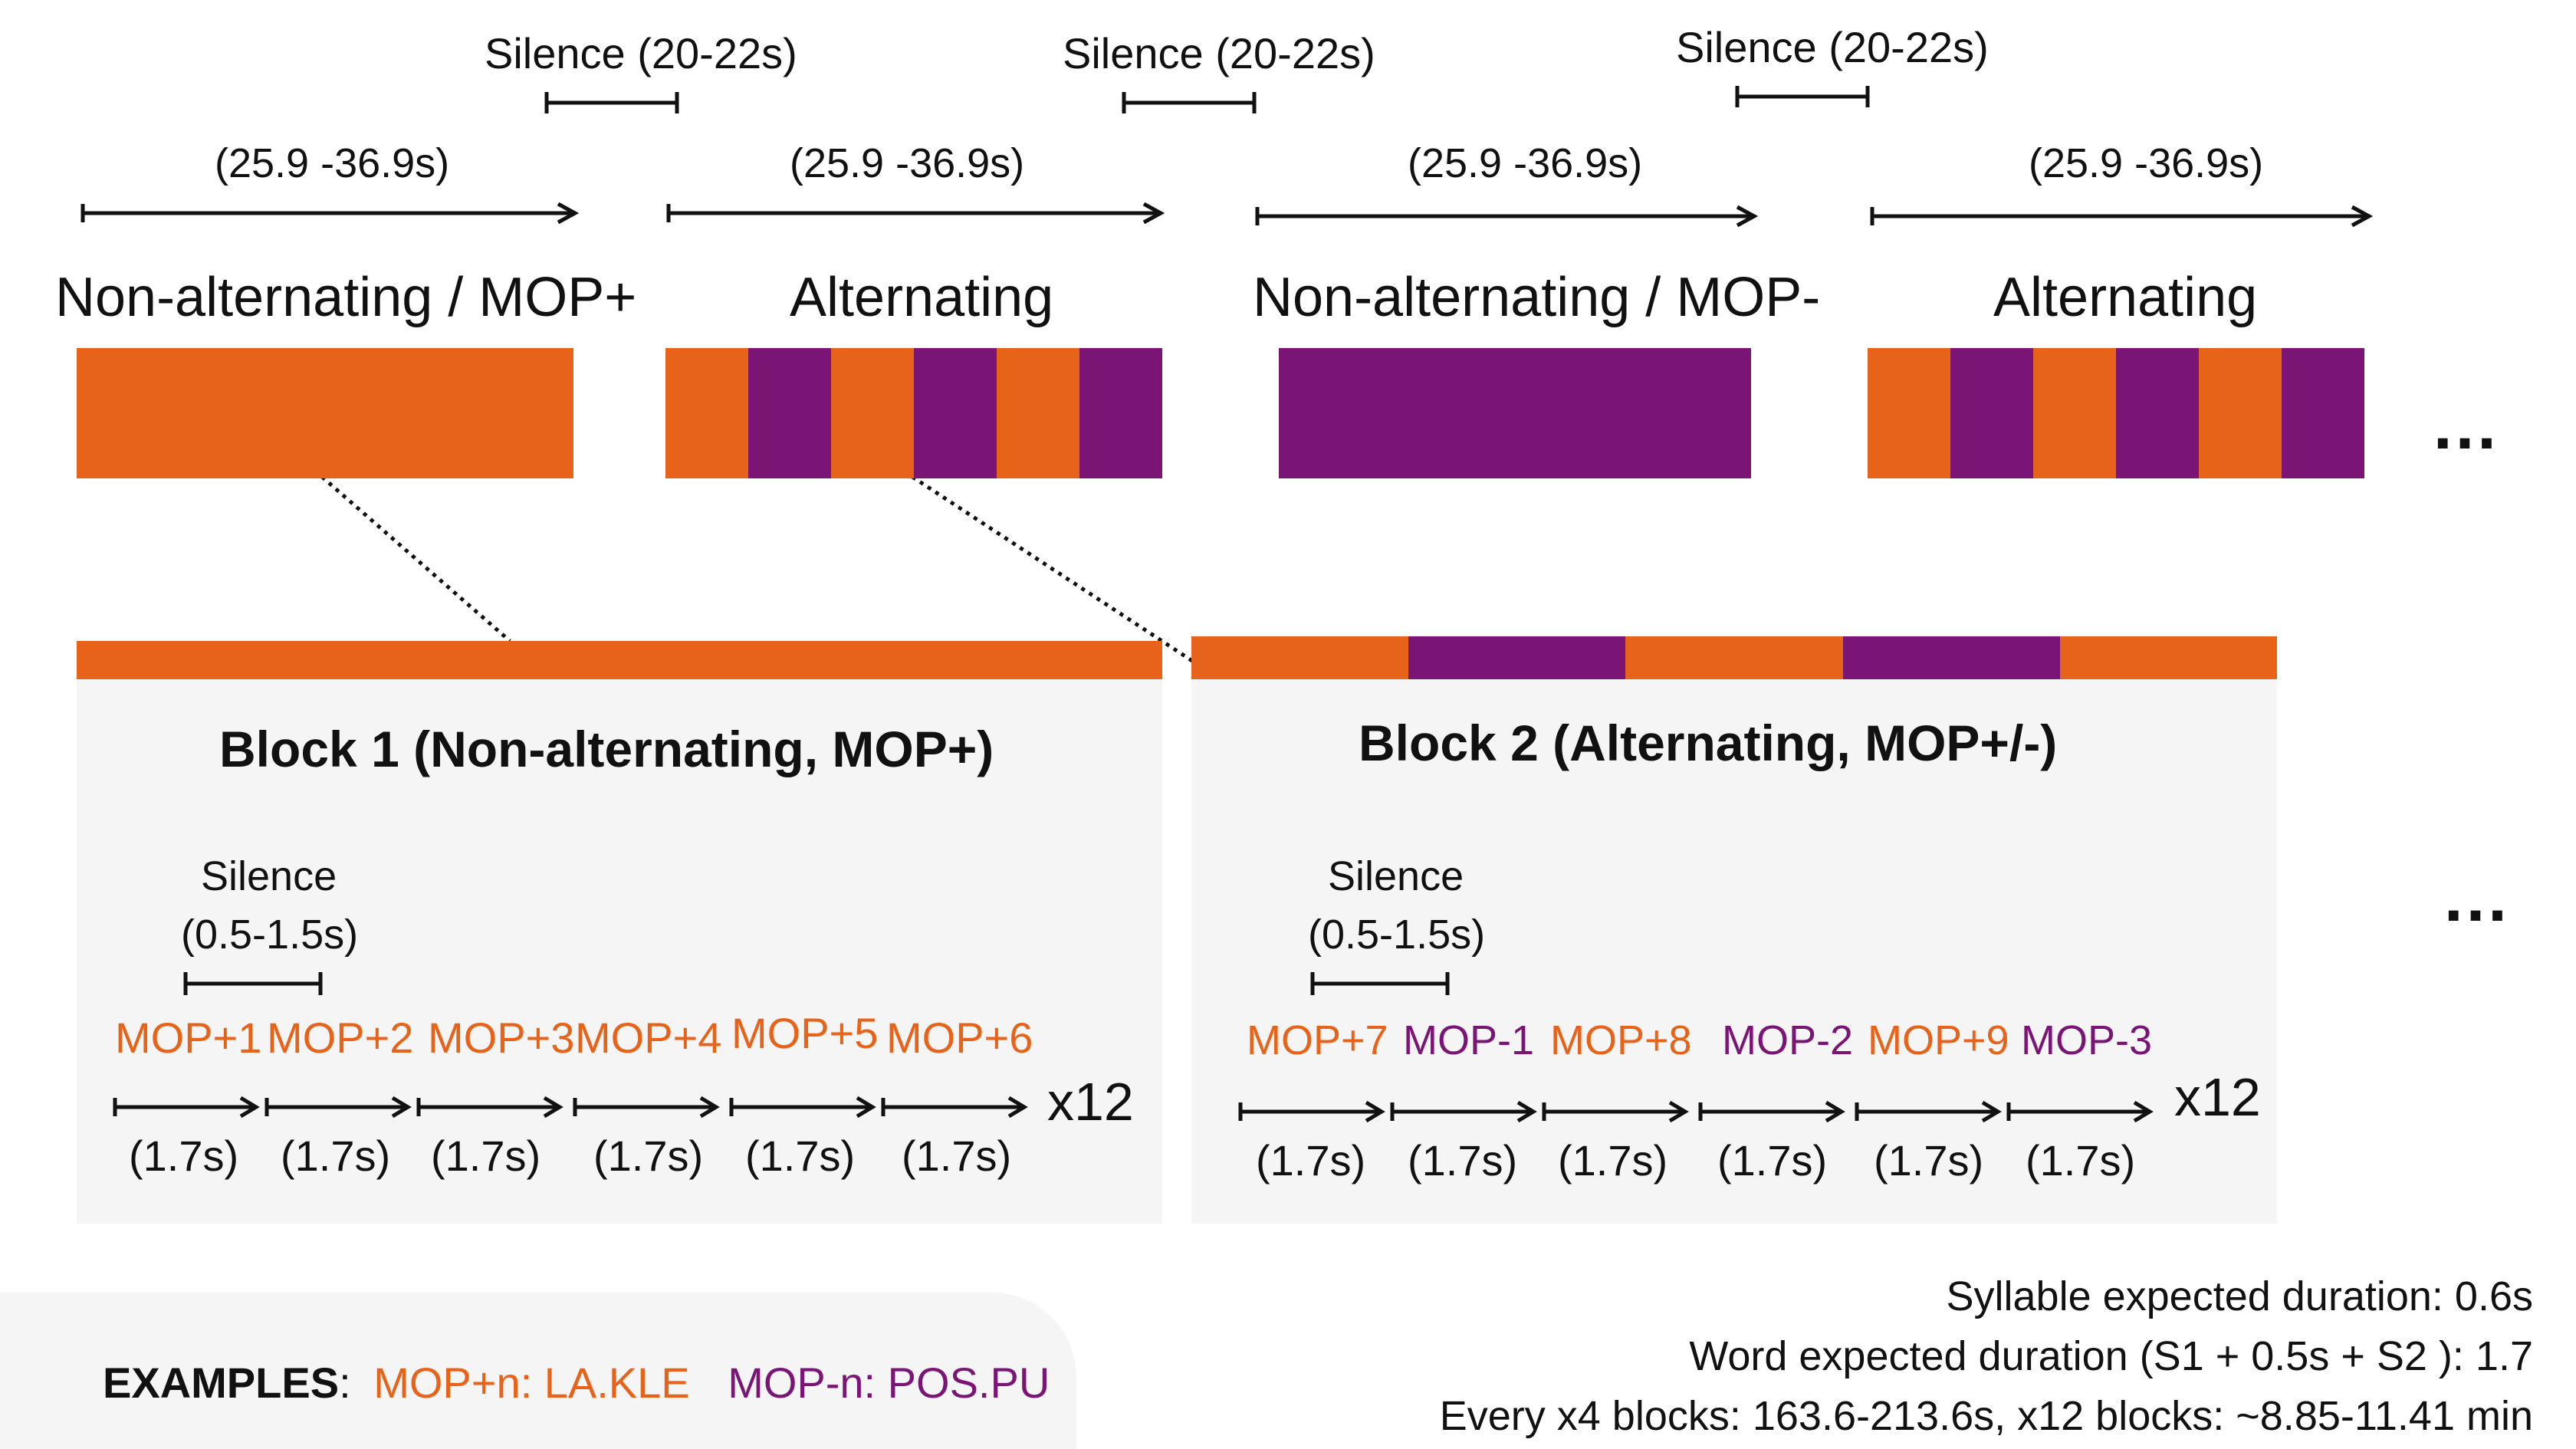  Describe the element at coordinates (336, 1156) in the screenshot. I see `block-1-item-duration-2: (1.7s)` at that location.